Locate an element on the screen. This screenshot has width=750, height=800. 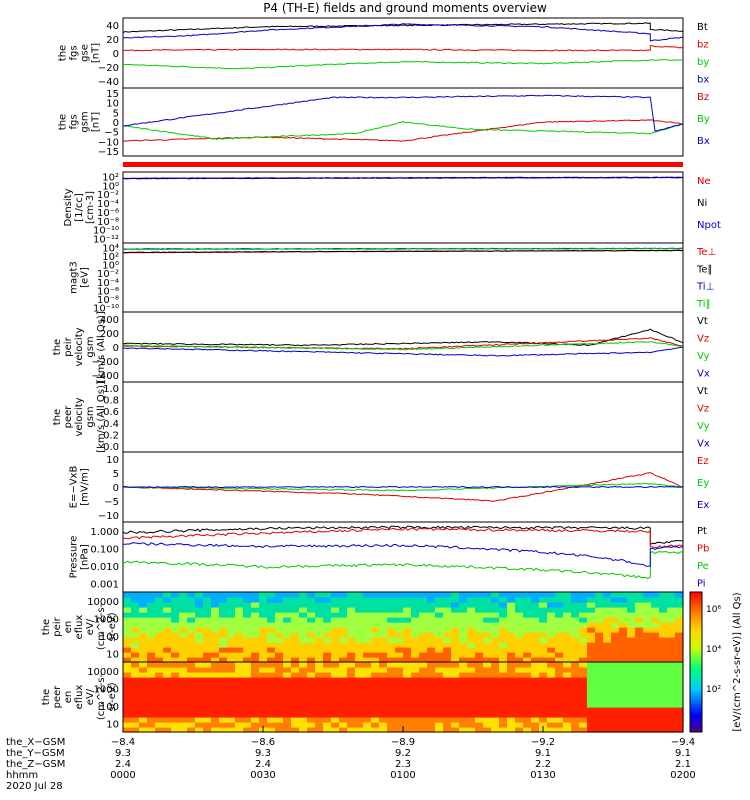
x-tick-value: −9.4 is located at coordinates (683, 742).